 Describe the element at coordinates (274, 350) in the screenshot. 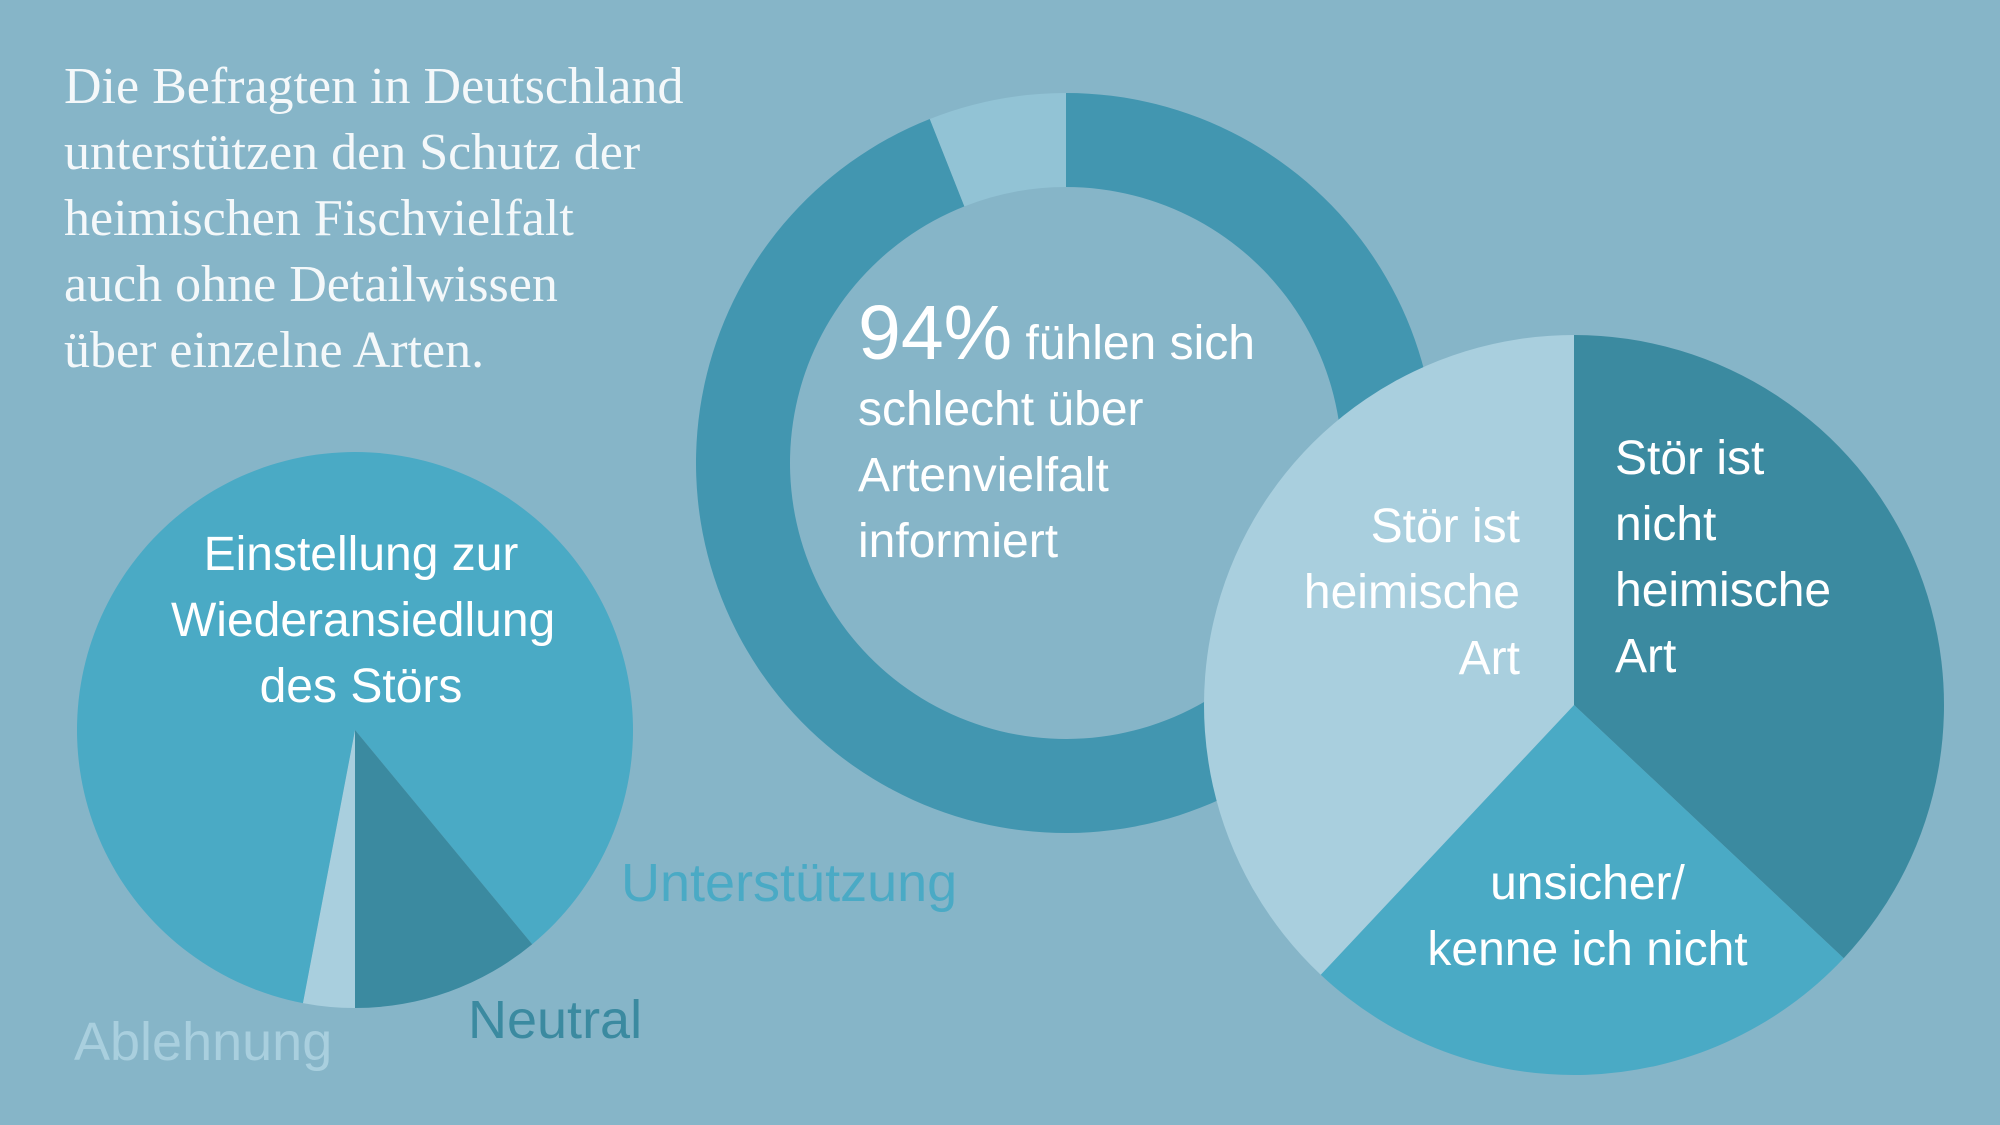

I see `headline-line: über einzelne Arten.` at that location.